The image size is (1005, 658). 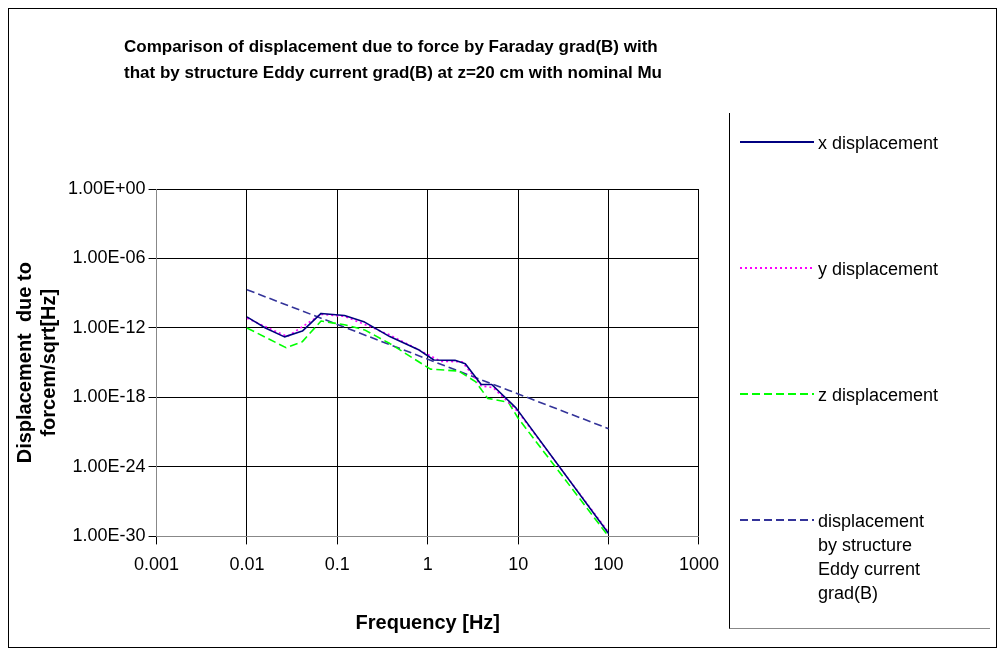 What do you see at coordinates (106, 187) in the screenshot?
I see `y-tick-label: 1.00E+00` at bounding box center [106, 187].